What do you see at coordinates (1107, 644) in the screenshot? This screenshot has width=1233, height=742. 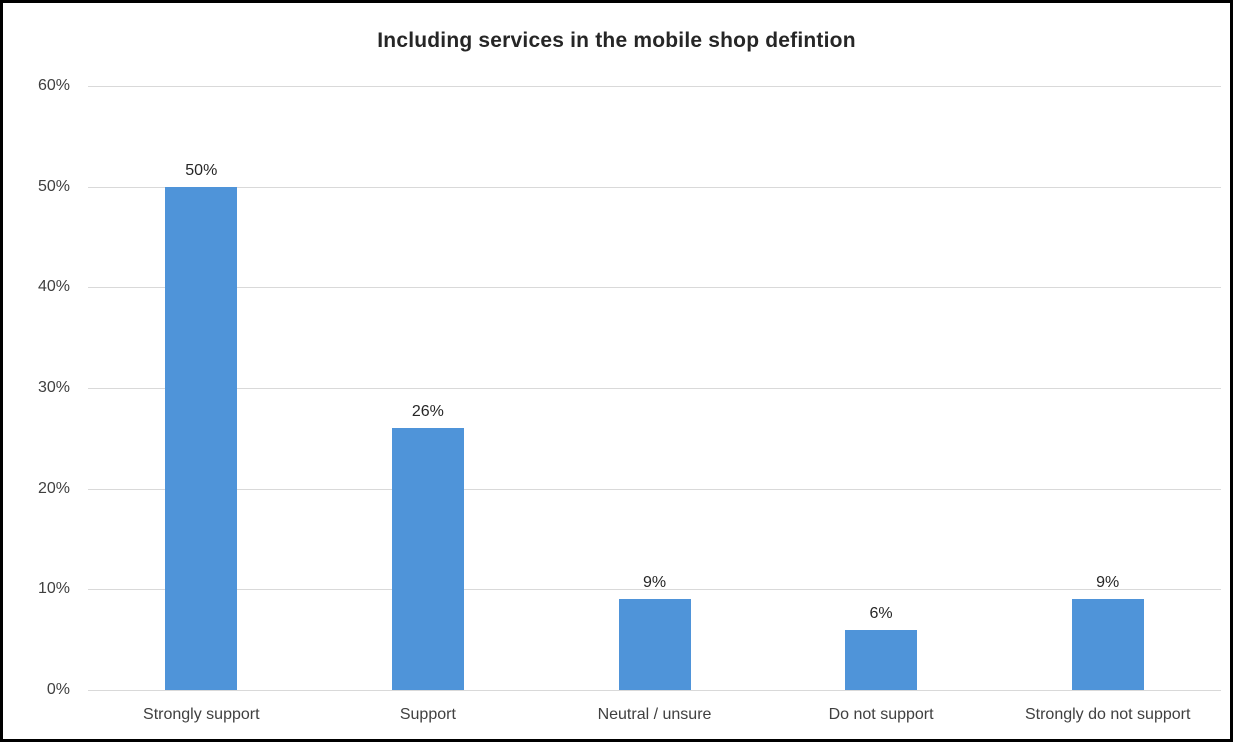 I see `bar-strongly-do-not-support` at bounding box center [1107, 644].